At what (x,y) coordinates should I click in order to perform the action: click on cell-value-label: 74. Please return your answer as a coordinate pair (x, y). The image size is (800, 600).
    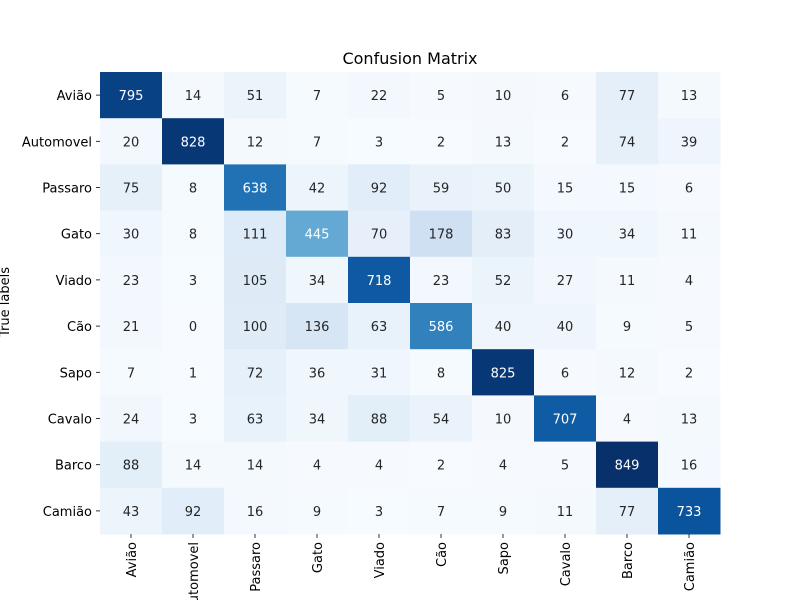
    Looking at the image, I should click on (627, 142).